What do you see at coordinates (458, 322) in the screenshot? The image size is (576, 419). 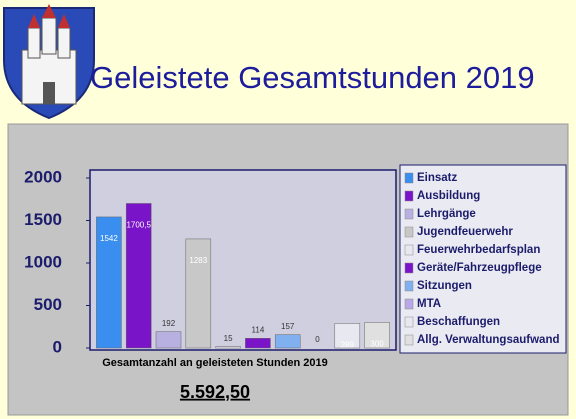 I see `legend-label: Beschaffungen` at bounding box center [458, 322].